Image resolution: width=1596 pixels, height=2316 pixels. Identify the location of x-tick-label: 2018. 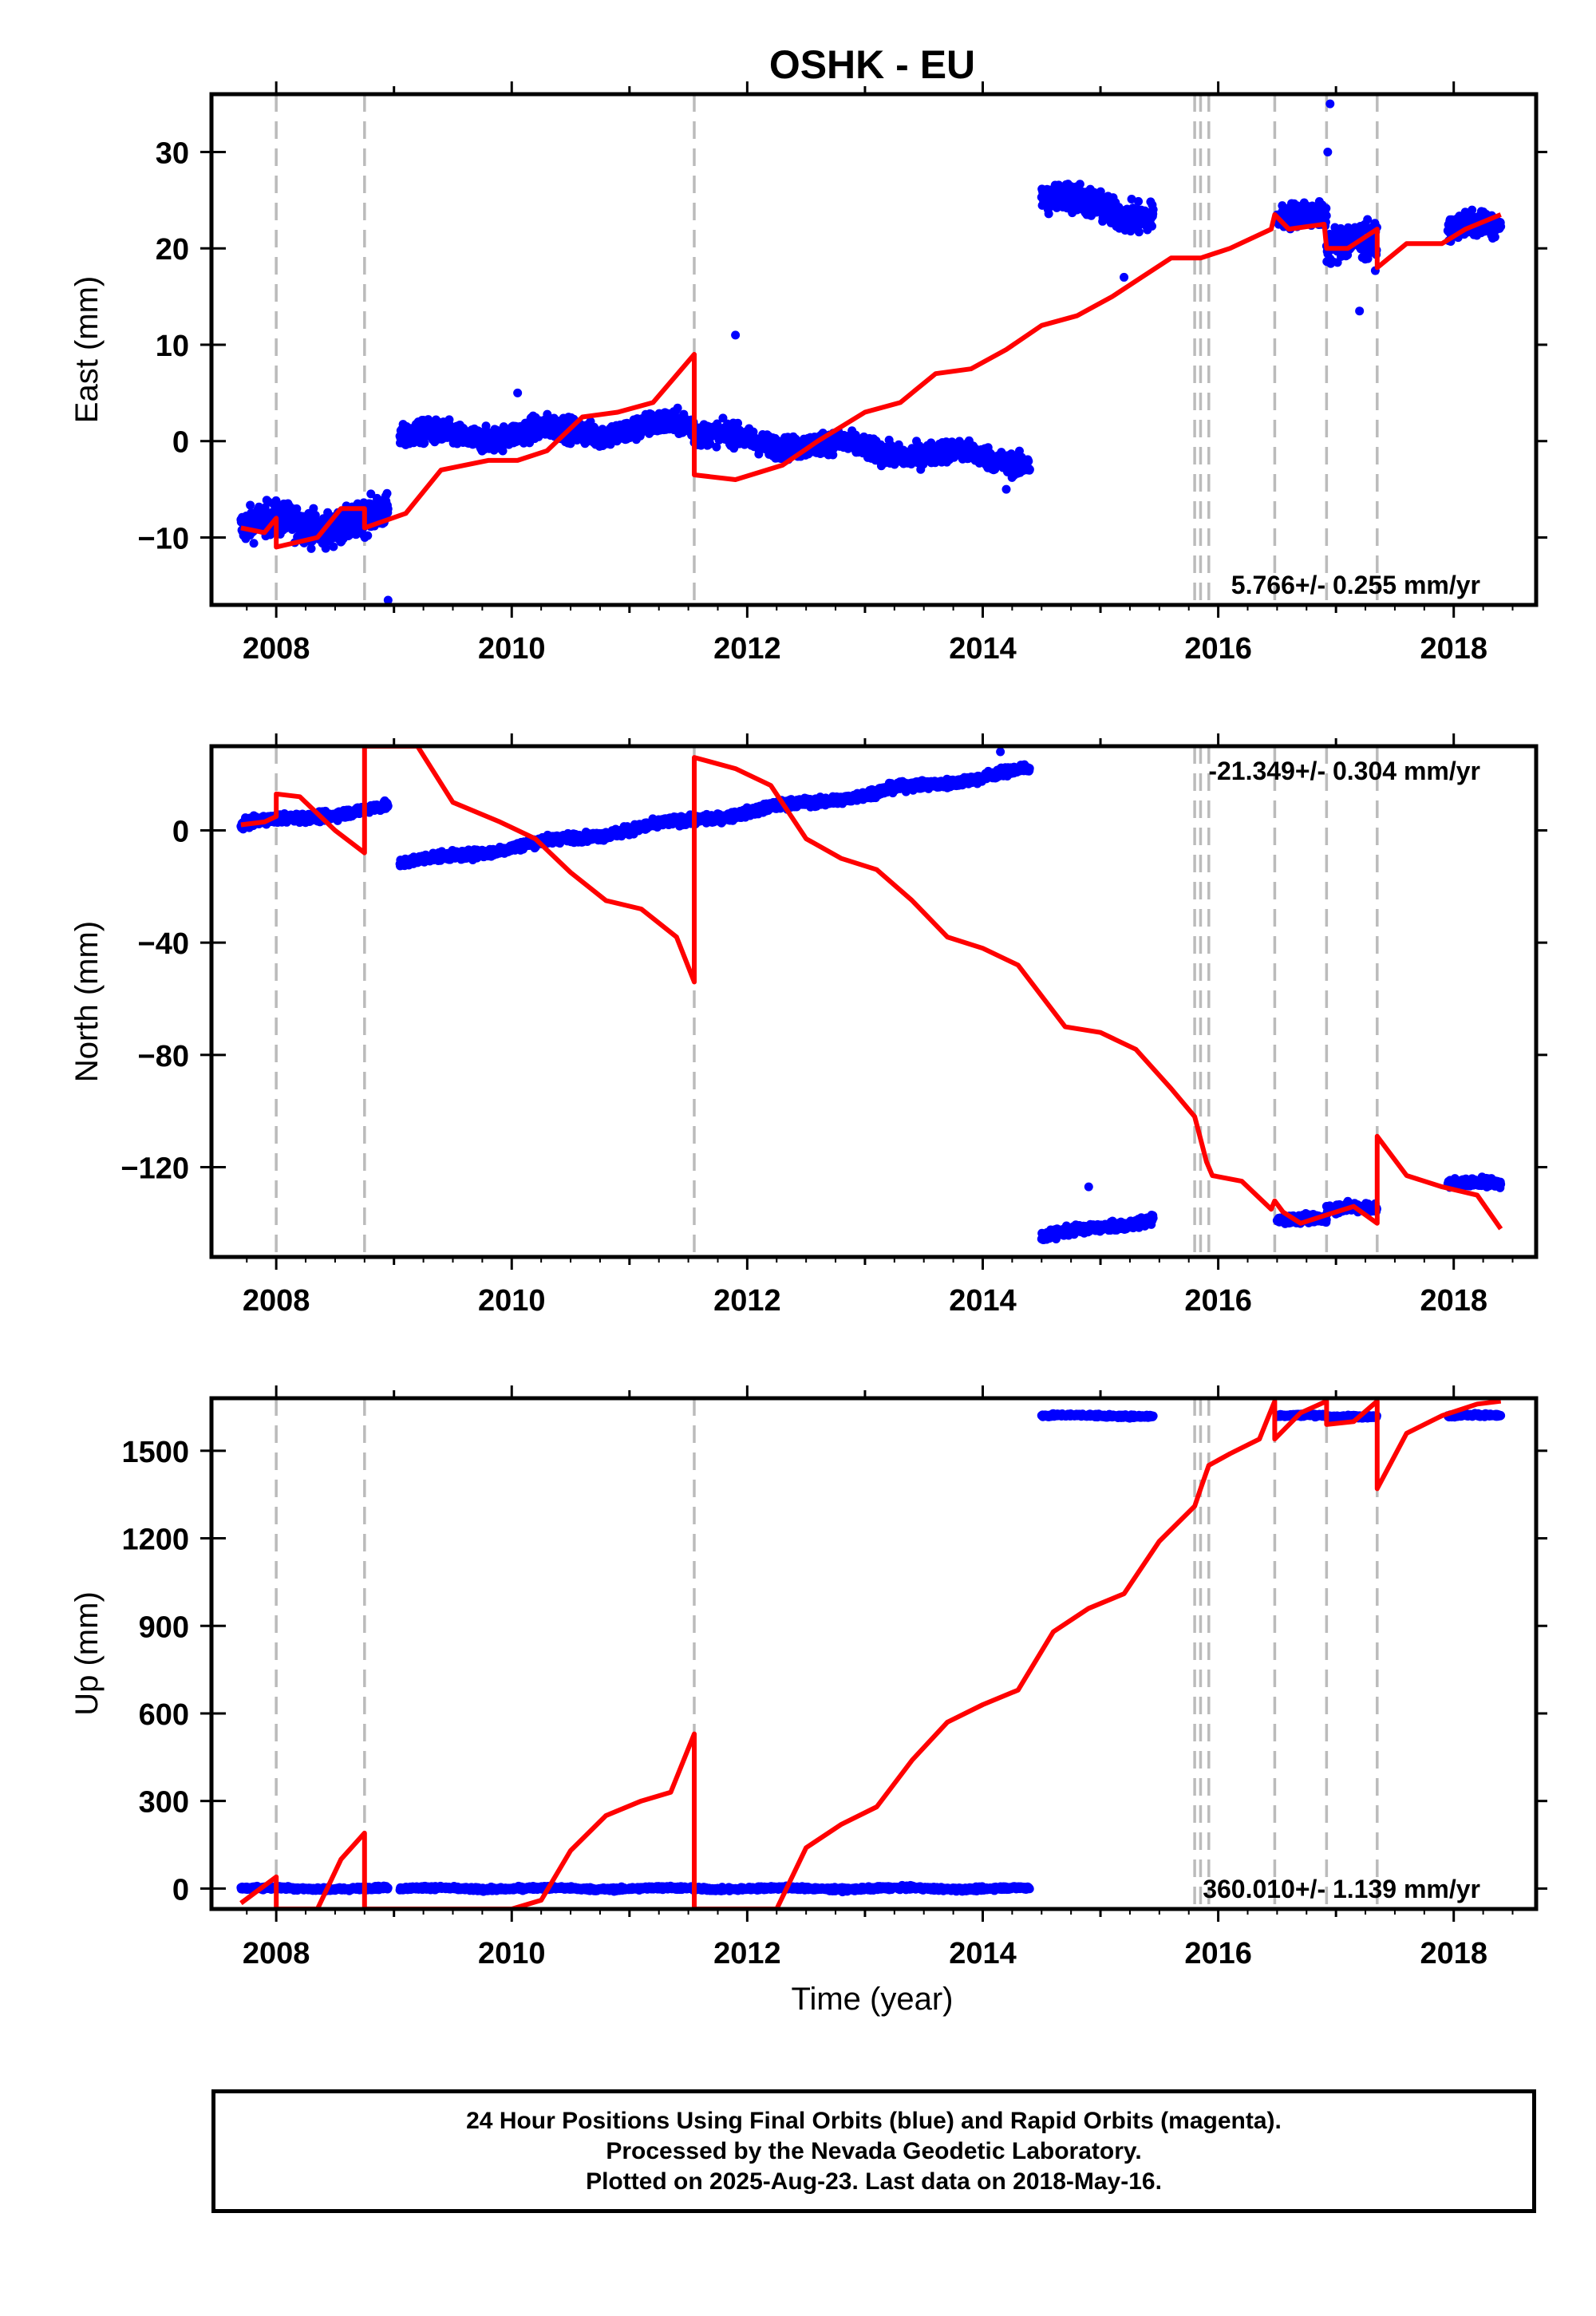
(1453, 649).